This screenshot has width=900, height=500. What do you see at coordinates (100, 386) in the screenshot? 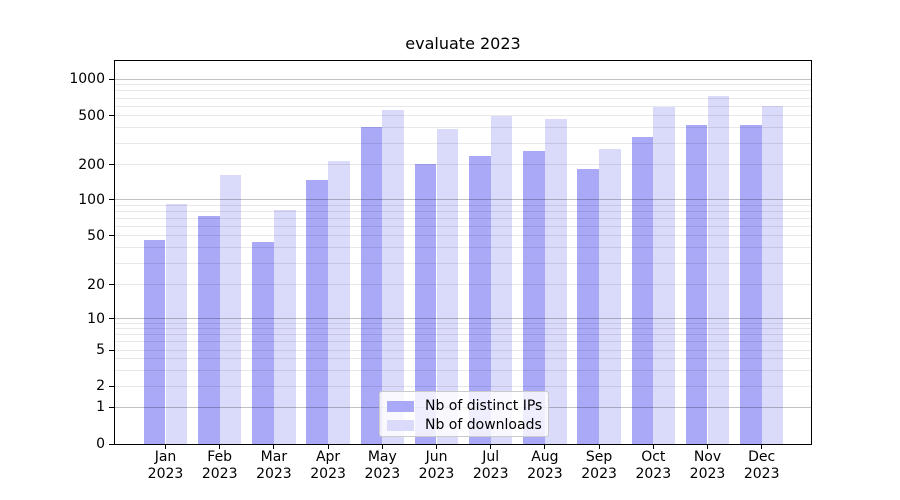
I see `y-tick-label-2: 2` at bounding box center [100, 386].